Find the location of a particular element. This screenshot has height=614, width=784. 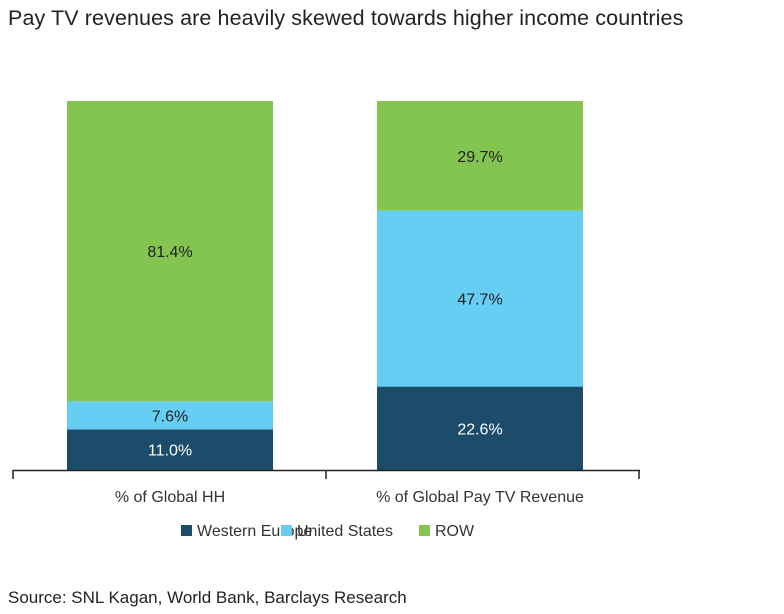

category-label: % of Global Pay TV Revenue is located at coordinates (480, 497).